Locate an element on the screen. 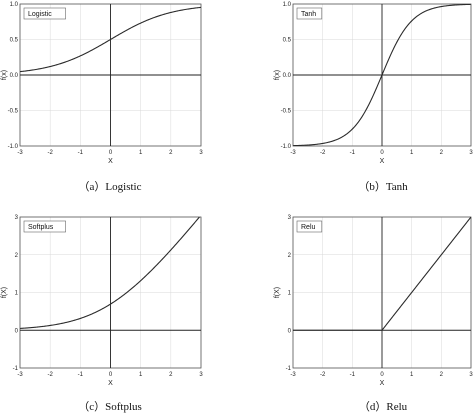 The height and width of the screenshot is (413, 474). y-tick-label: -1.0 is located at coordinates (286, 147).